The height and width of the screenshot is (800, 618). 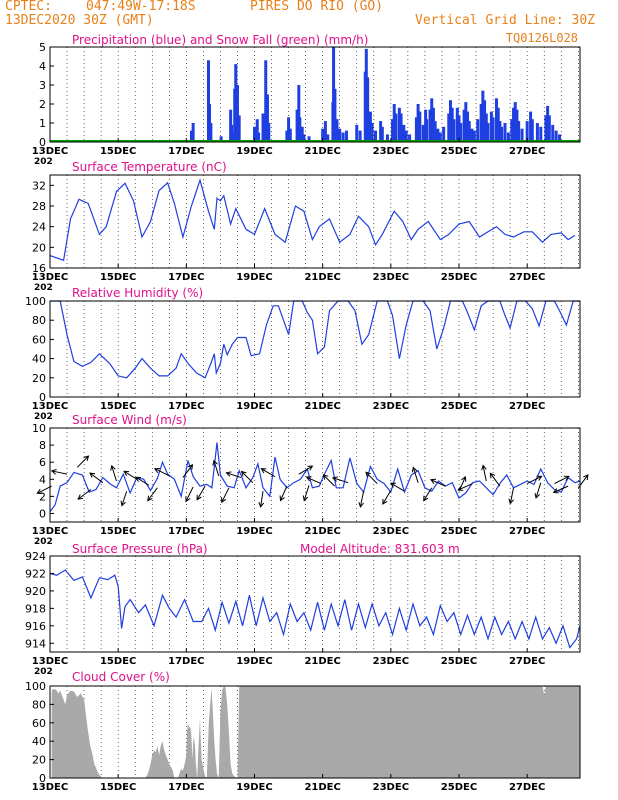 I want to click on pressure-ytick-label: 920, so click(x=35, y=591).